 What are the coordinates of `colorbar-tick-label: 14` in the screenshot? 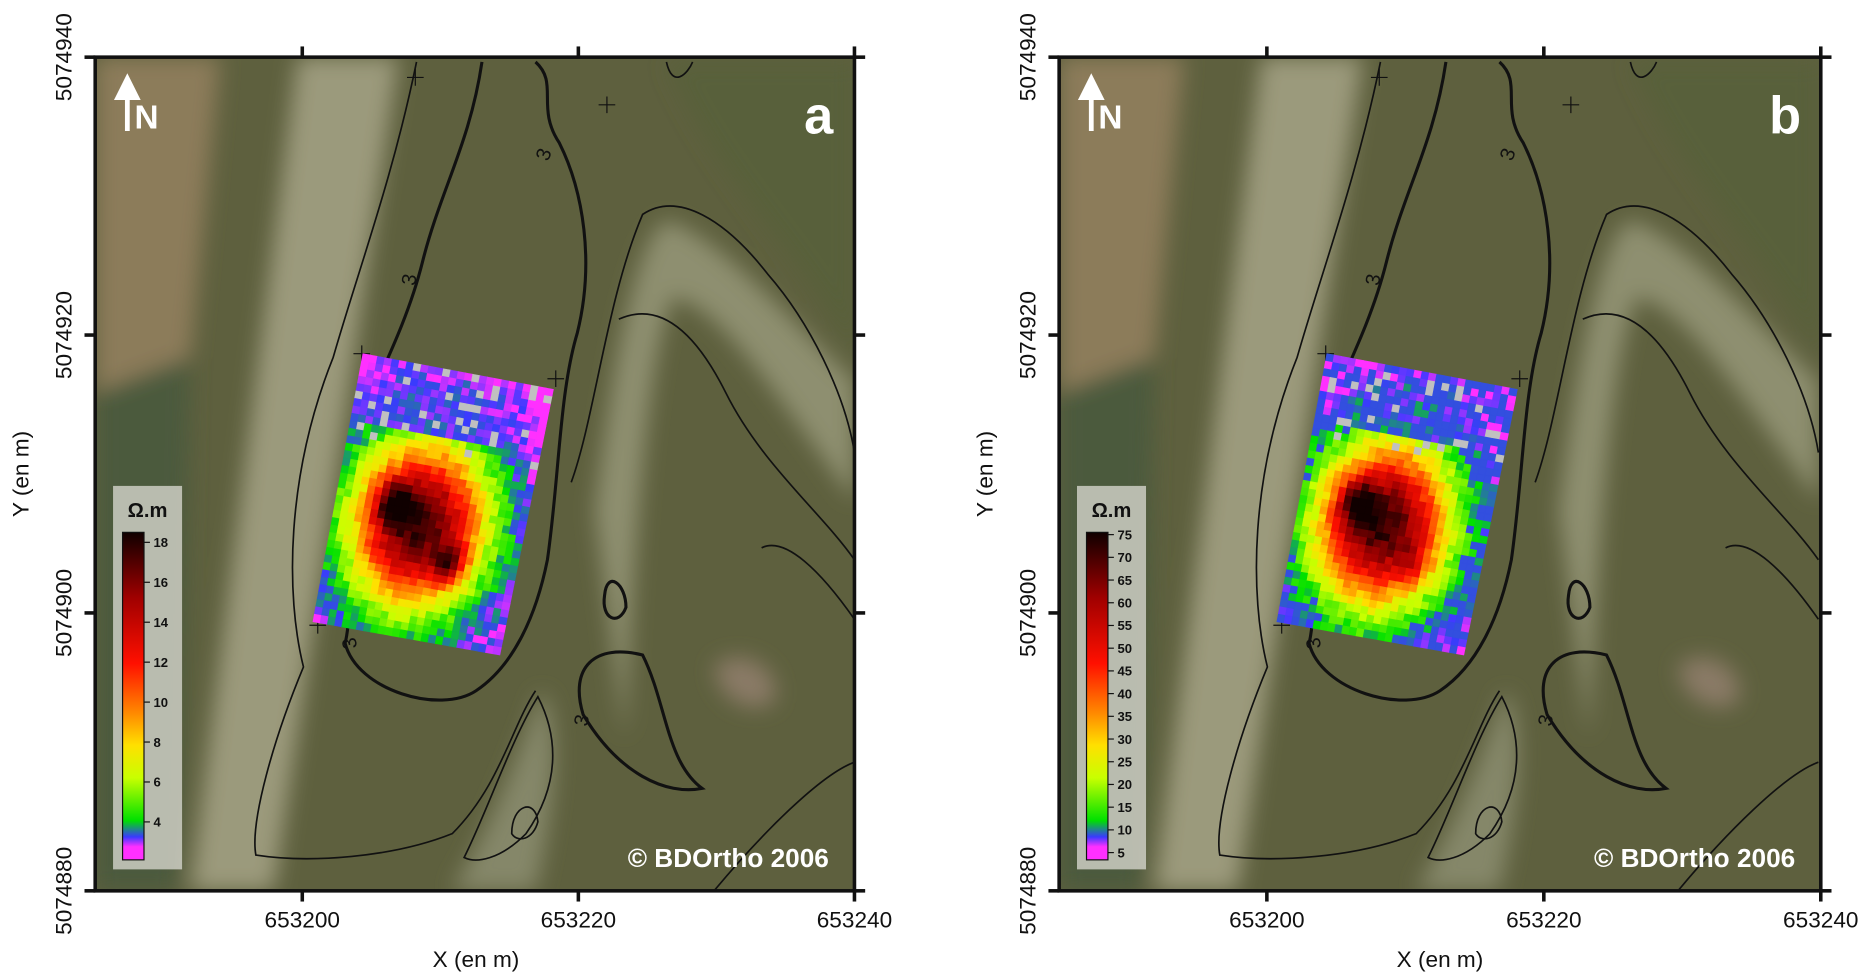 It's located at (161, 622).